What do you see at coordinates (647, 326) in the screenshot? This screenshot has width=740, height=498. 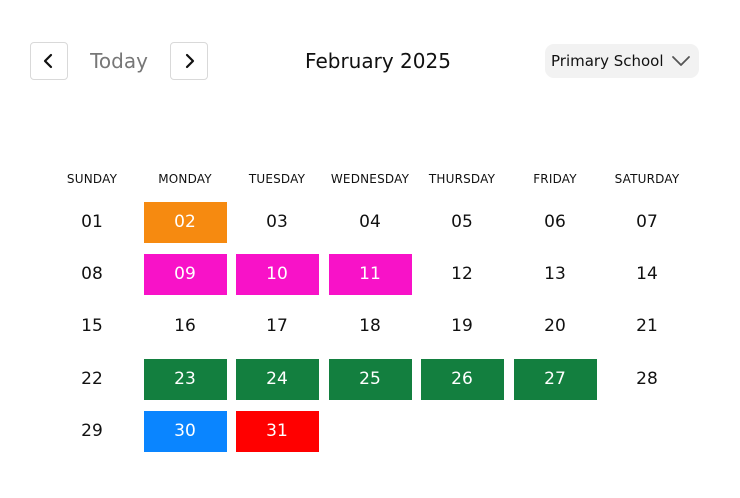 I see `day-cell-21: 21` at bounding box center [647, 326].